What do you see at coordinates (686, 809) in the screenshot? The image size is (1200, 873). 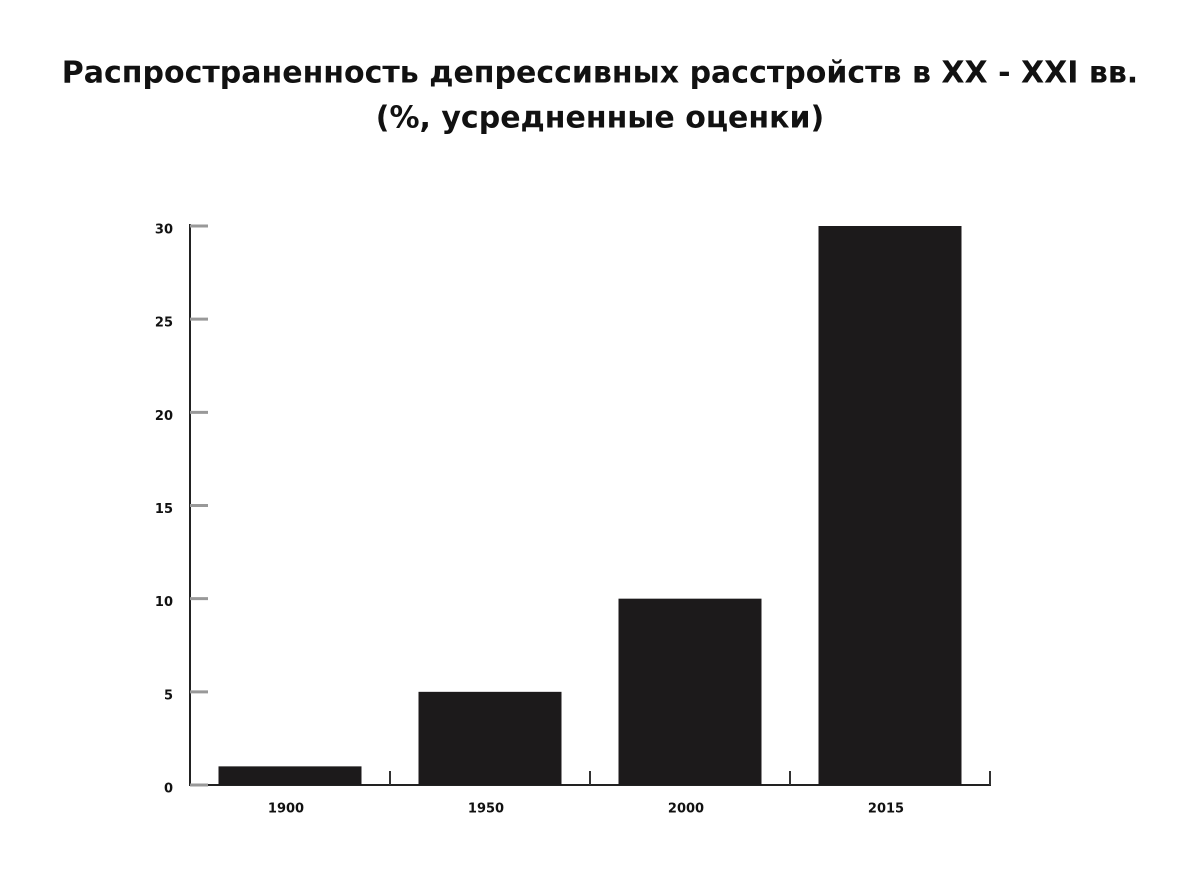 I see `x-tick-label: 2000` at bounding box center [686, 809].